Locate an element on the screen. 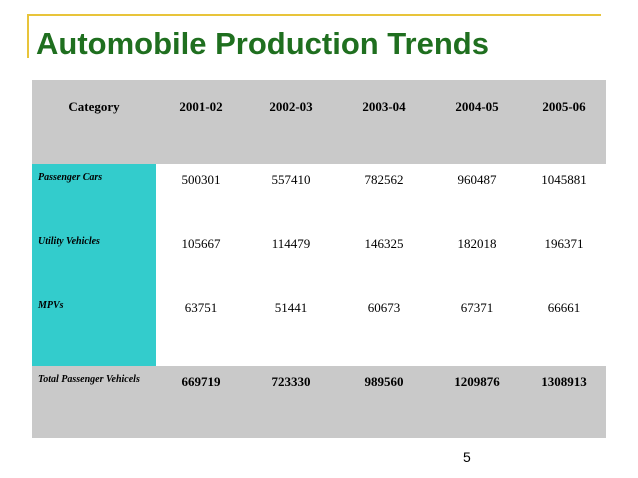 The width and height of the screenshot is (638, 478). table-cell: 1308913 is located at coordinates (564, 381).